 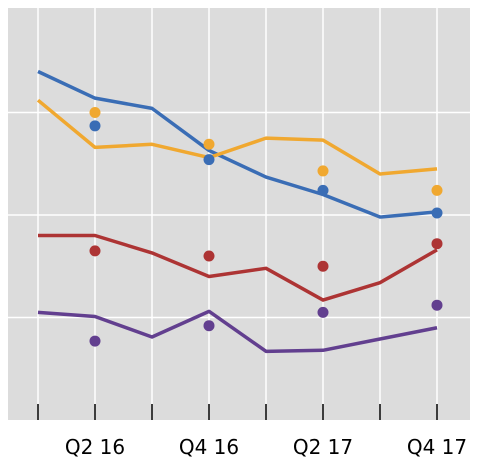 What do you see at coordinates (323, 447) in the screenshot?
I see `x-tick-label: Q2 17` at bounding box center [323, 447].